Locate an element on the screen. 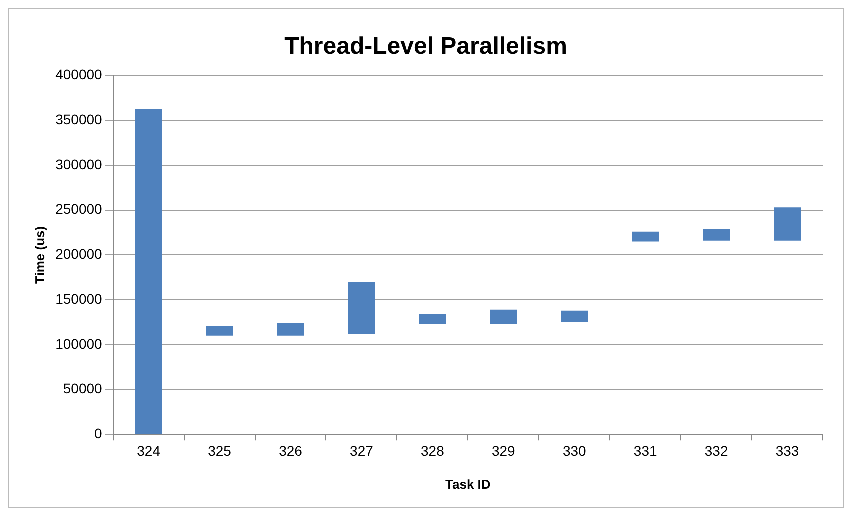  y-axis-title: Time (us) is located at coordinates (40, 255).